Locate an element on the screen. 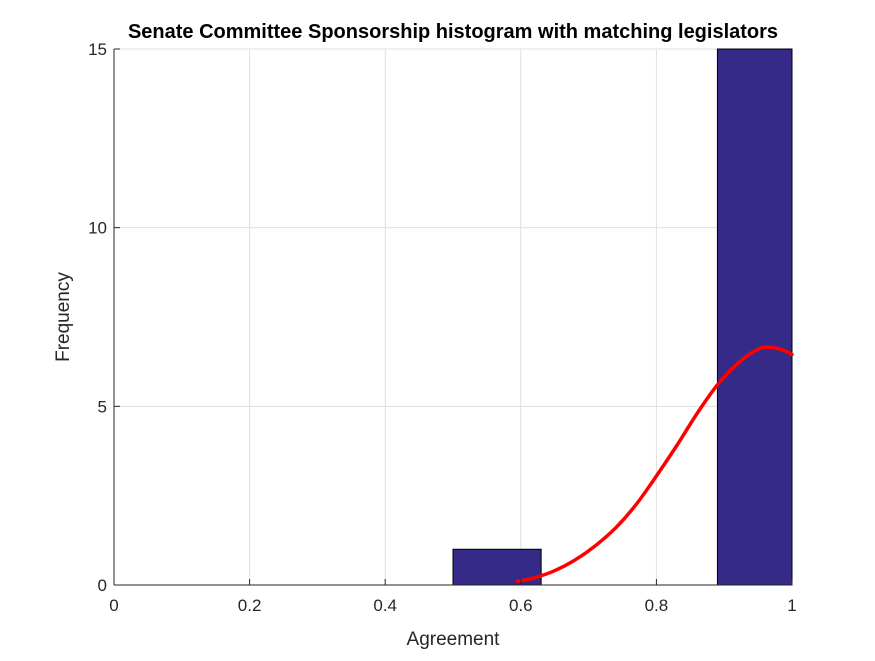 The width and height of the screenshot is (875, 661). y-tick-label: 0 is located at coordinates (102, 585).